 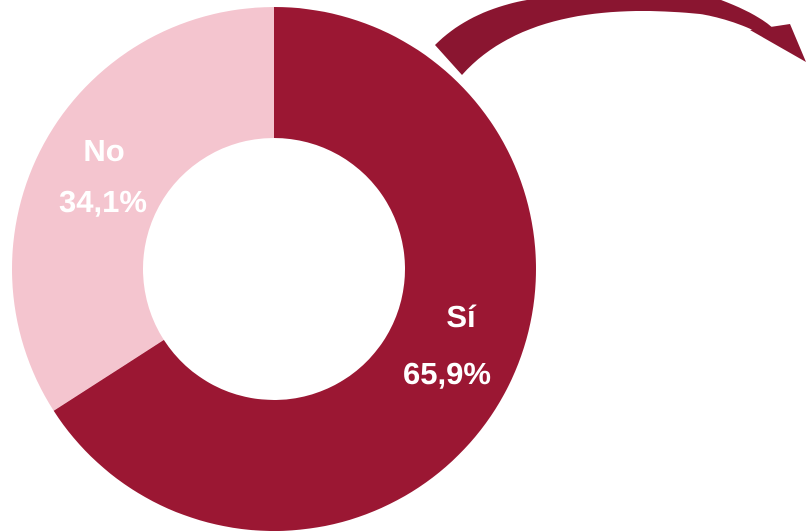 What do you see at coordinates (103, 201) in the screenshot?
I see `slice-label-value: 34,1%` at bounding box center [103, 201].